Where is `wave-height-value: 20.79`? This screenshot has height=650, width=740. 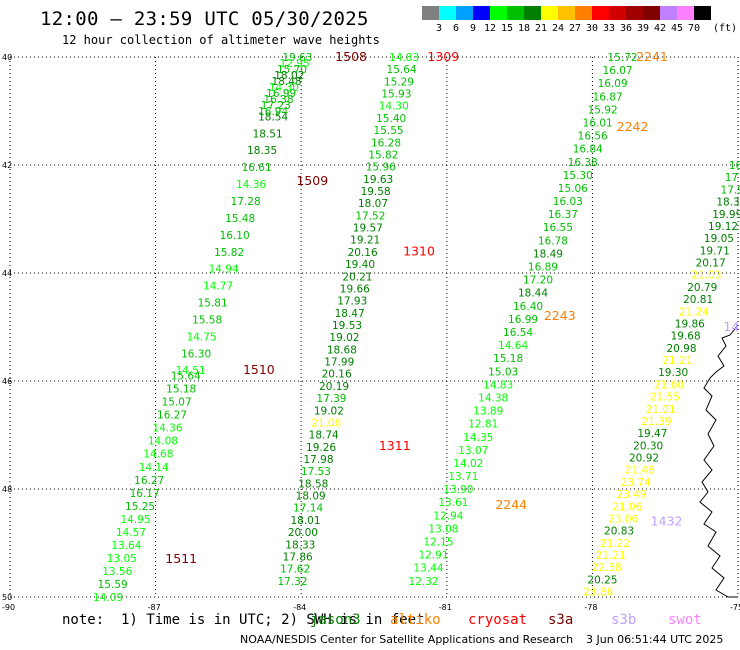 wave-height-value: 20.79 is located at coordinates (702, 288).